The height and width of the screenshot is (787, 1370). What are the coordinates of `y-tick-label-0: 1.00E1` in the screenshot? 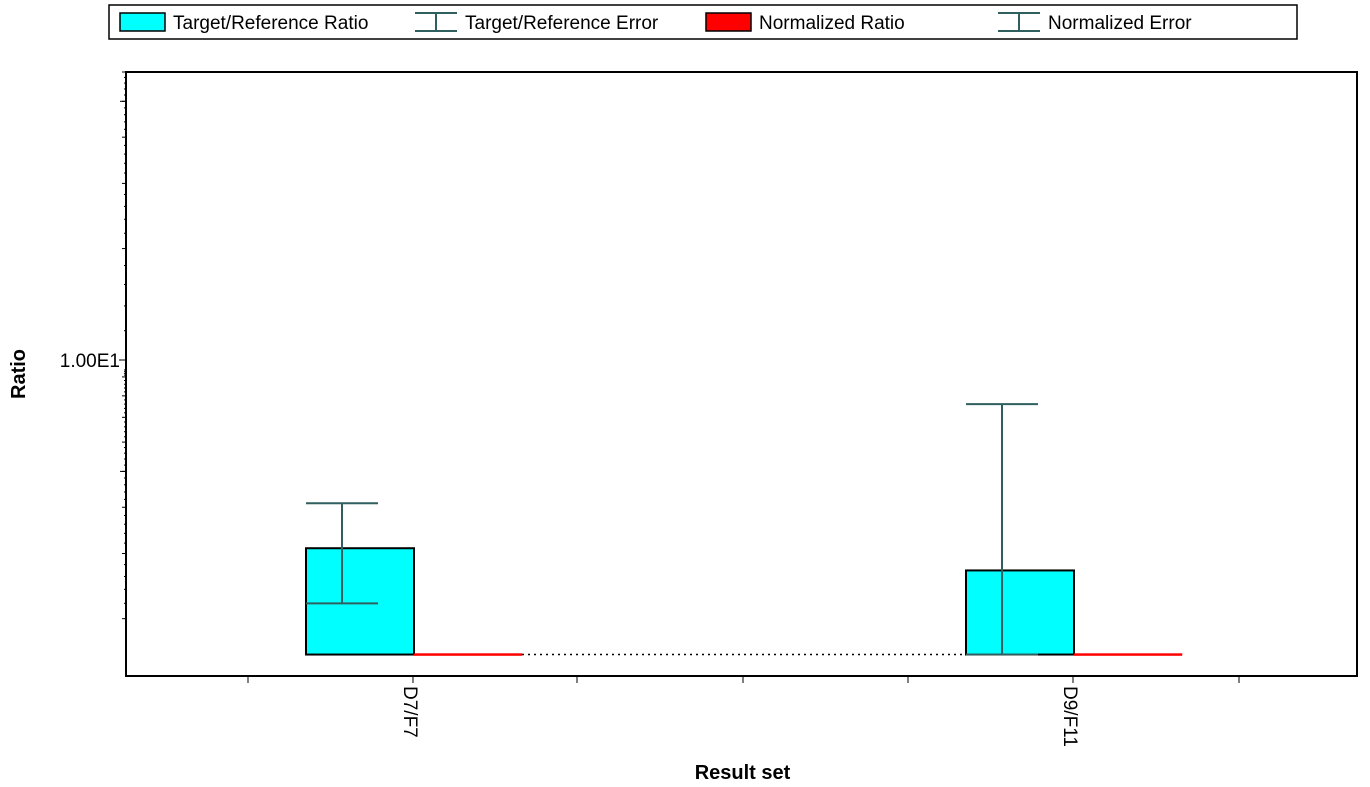 It's located at (90, 361).